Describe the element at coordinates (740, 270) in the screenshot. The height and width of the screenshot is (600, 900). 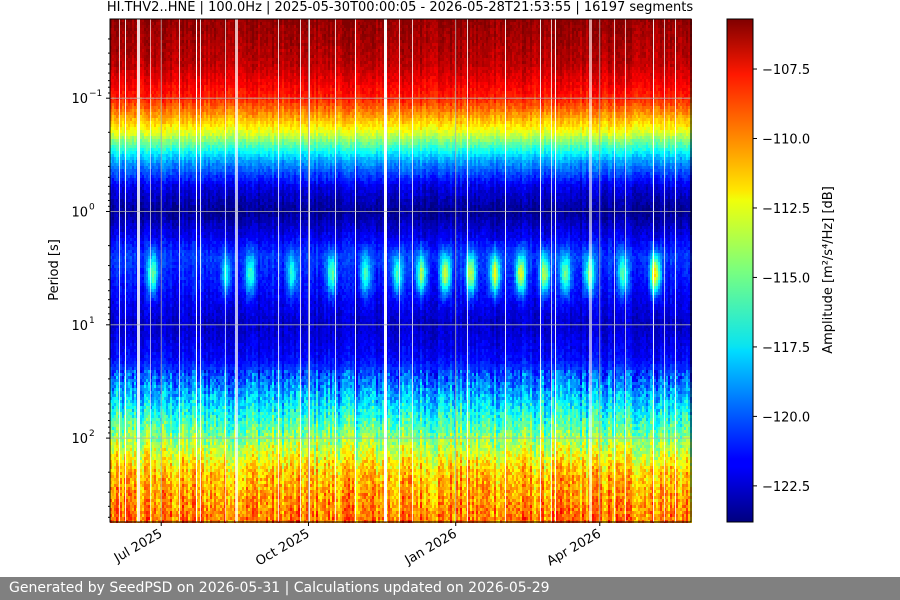
I see `colorbar` at that location.